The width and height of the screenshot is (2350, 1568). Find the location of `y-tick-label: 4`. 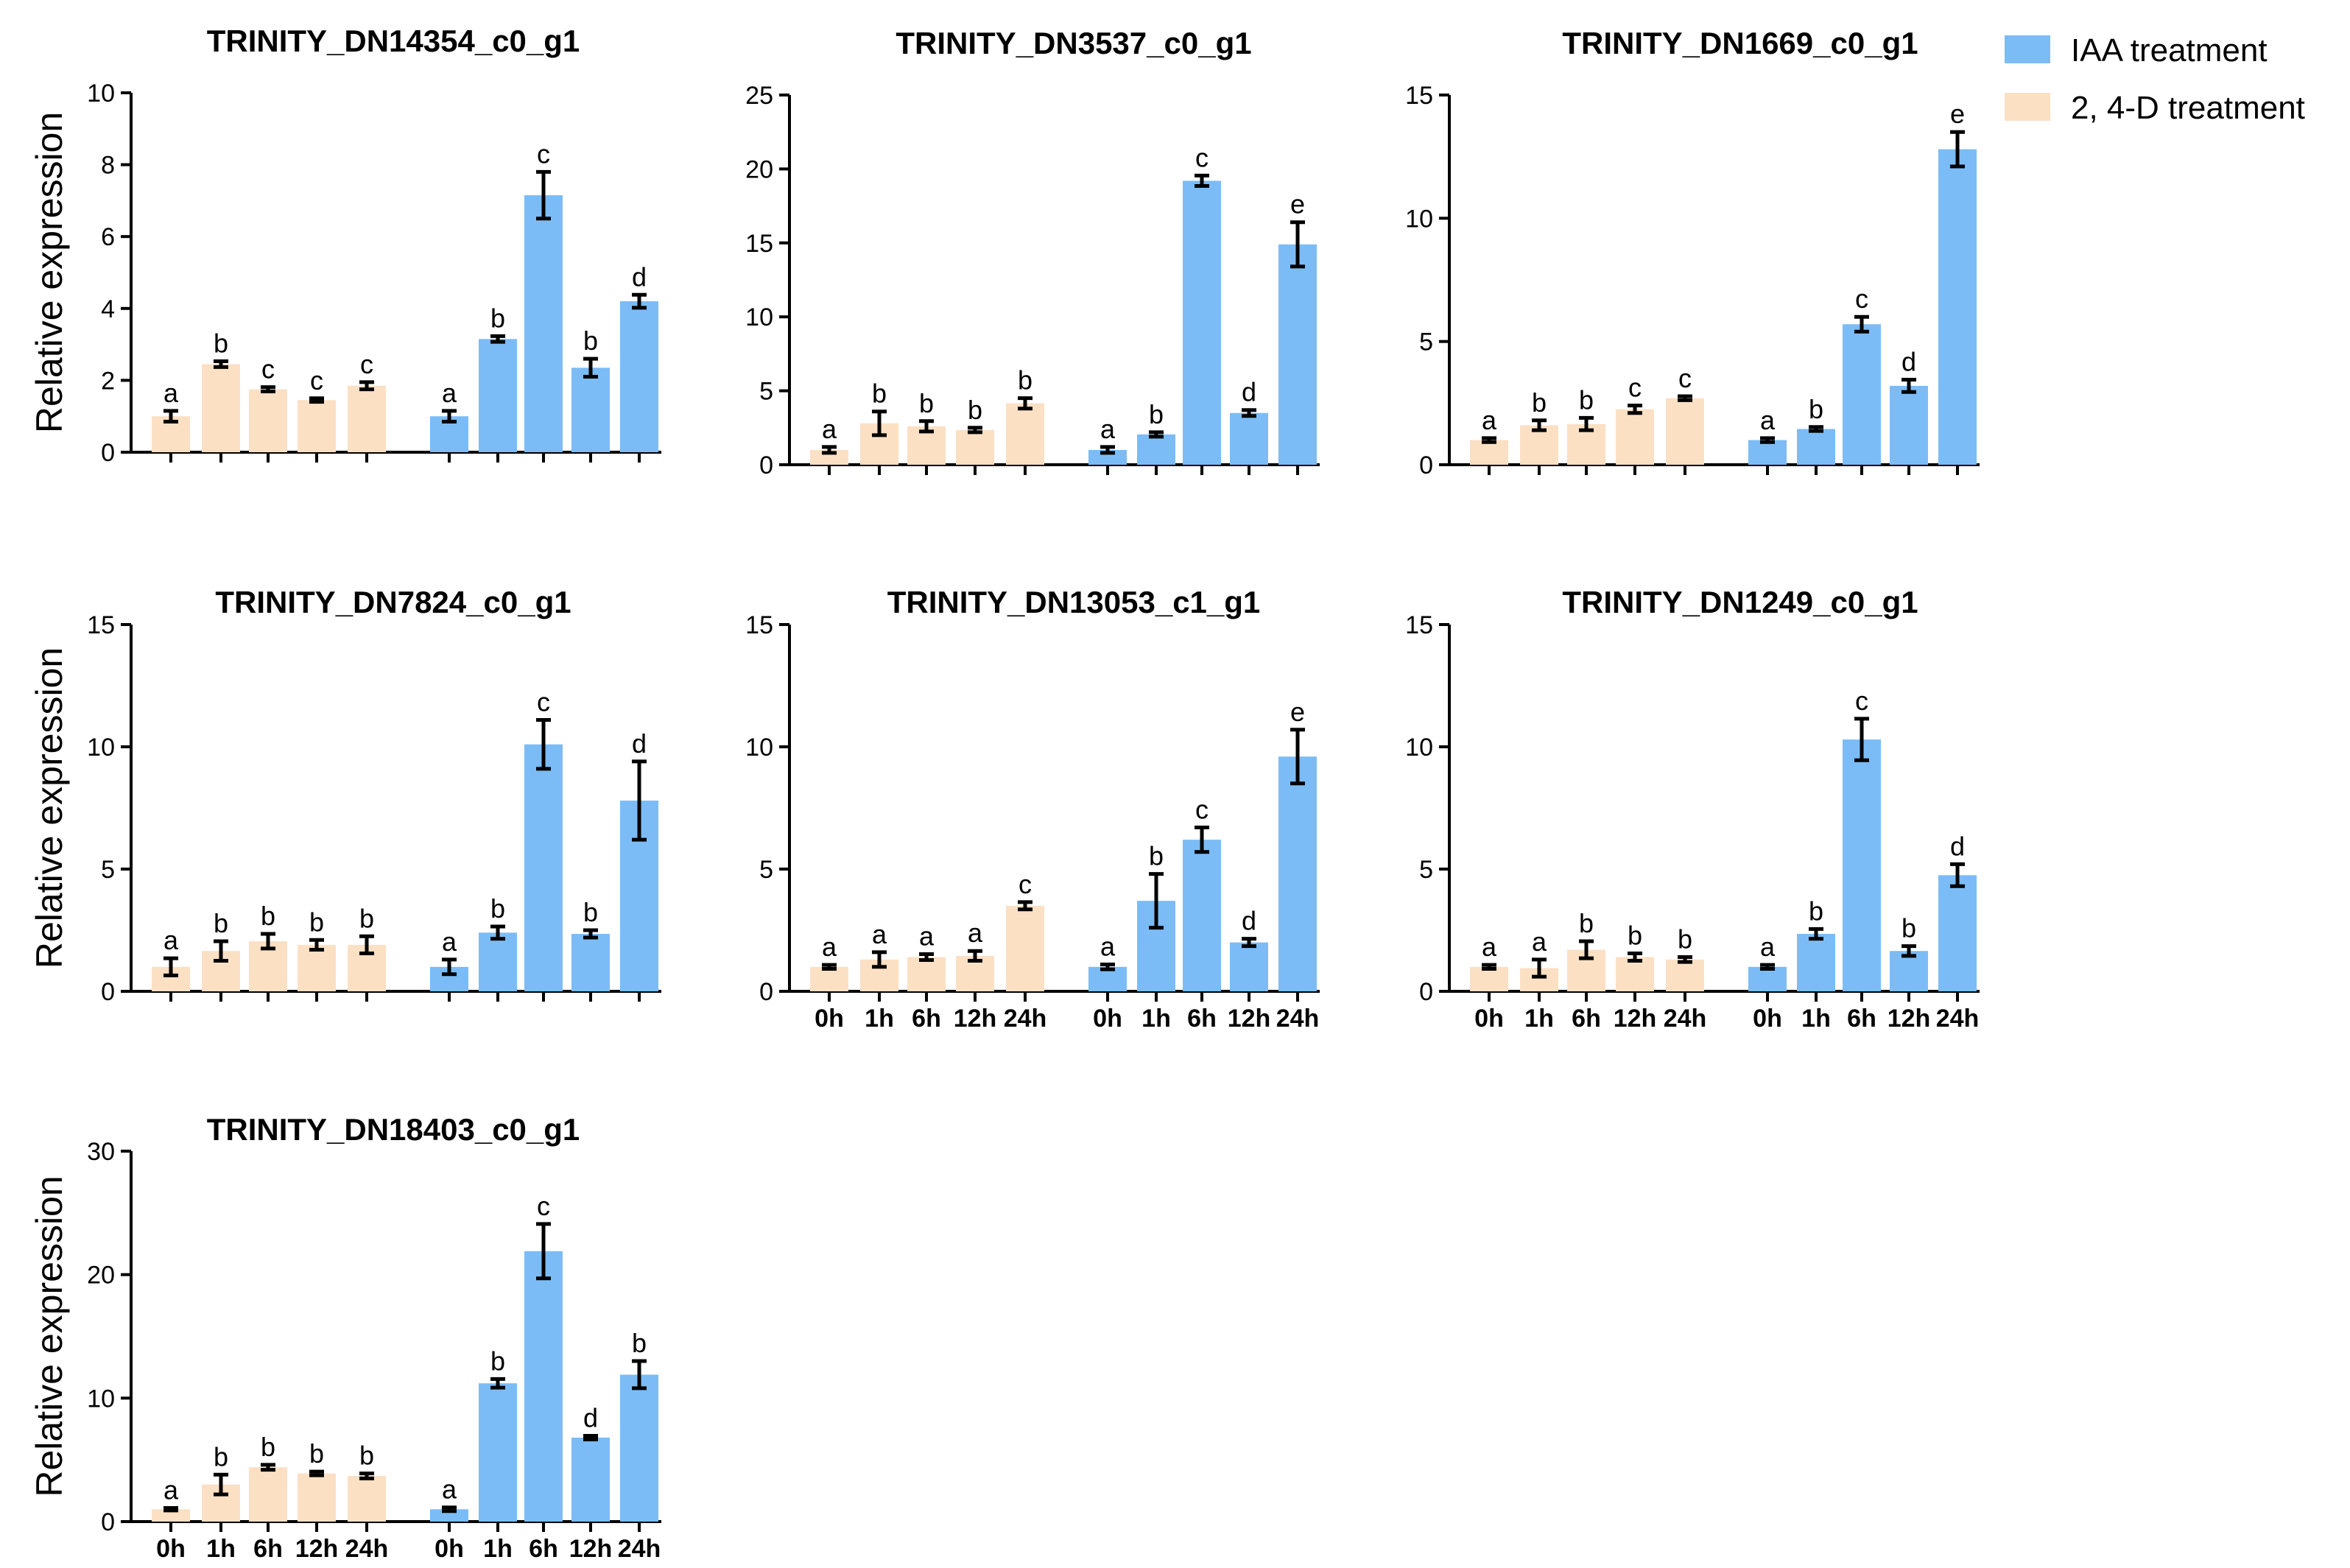

y-tick-label: 4 is located at coordinates (108, 309).